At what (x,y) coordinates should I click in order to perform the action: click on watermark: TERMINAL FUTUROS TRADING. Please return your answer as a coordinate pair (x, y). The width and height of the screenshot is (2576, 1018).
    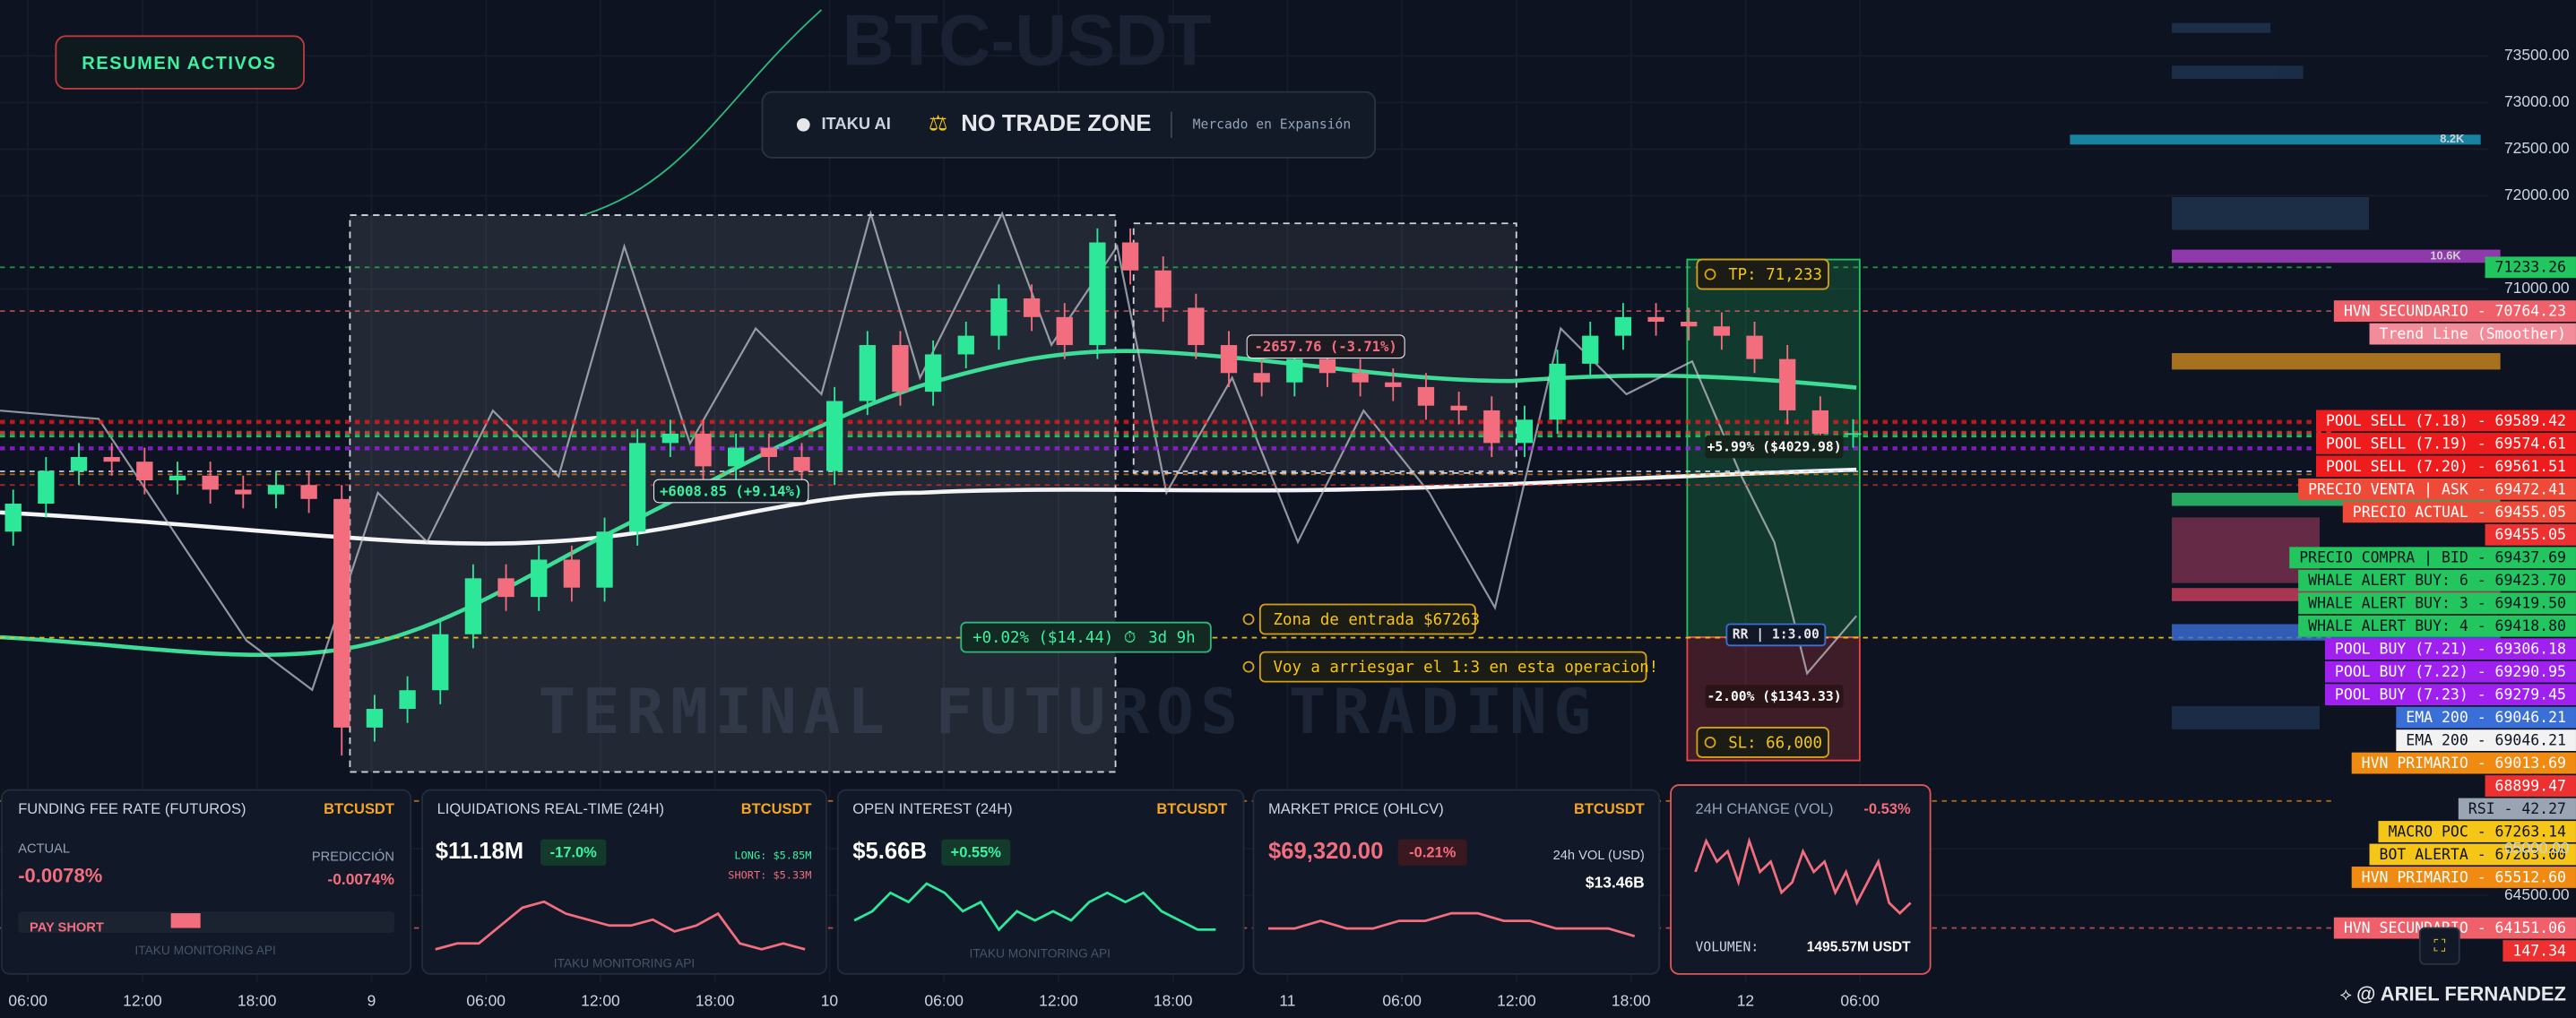
    Looking at the image, I should click on (1067, 712).